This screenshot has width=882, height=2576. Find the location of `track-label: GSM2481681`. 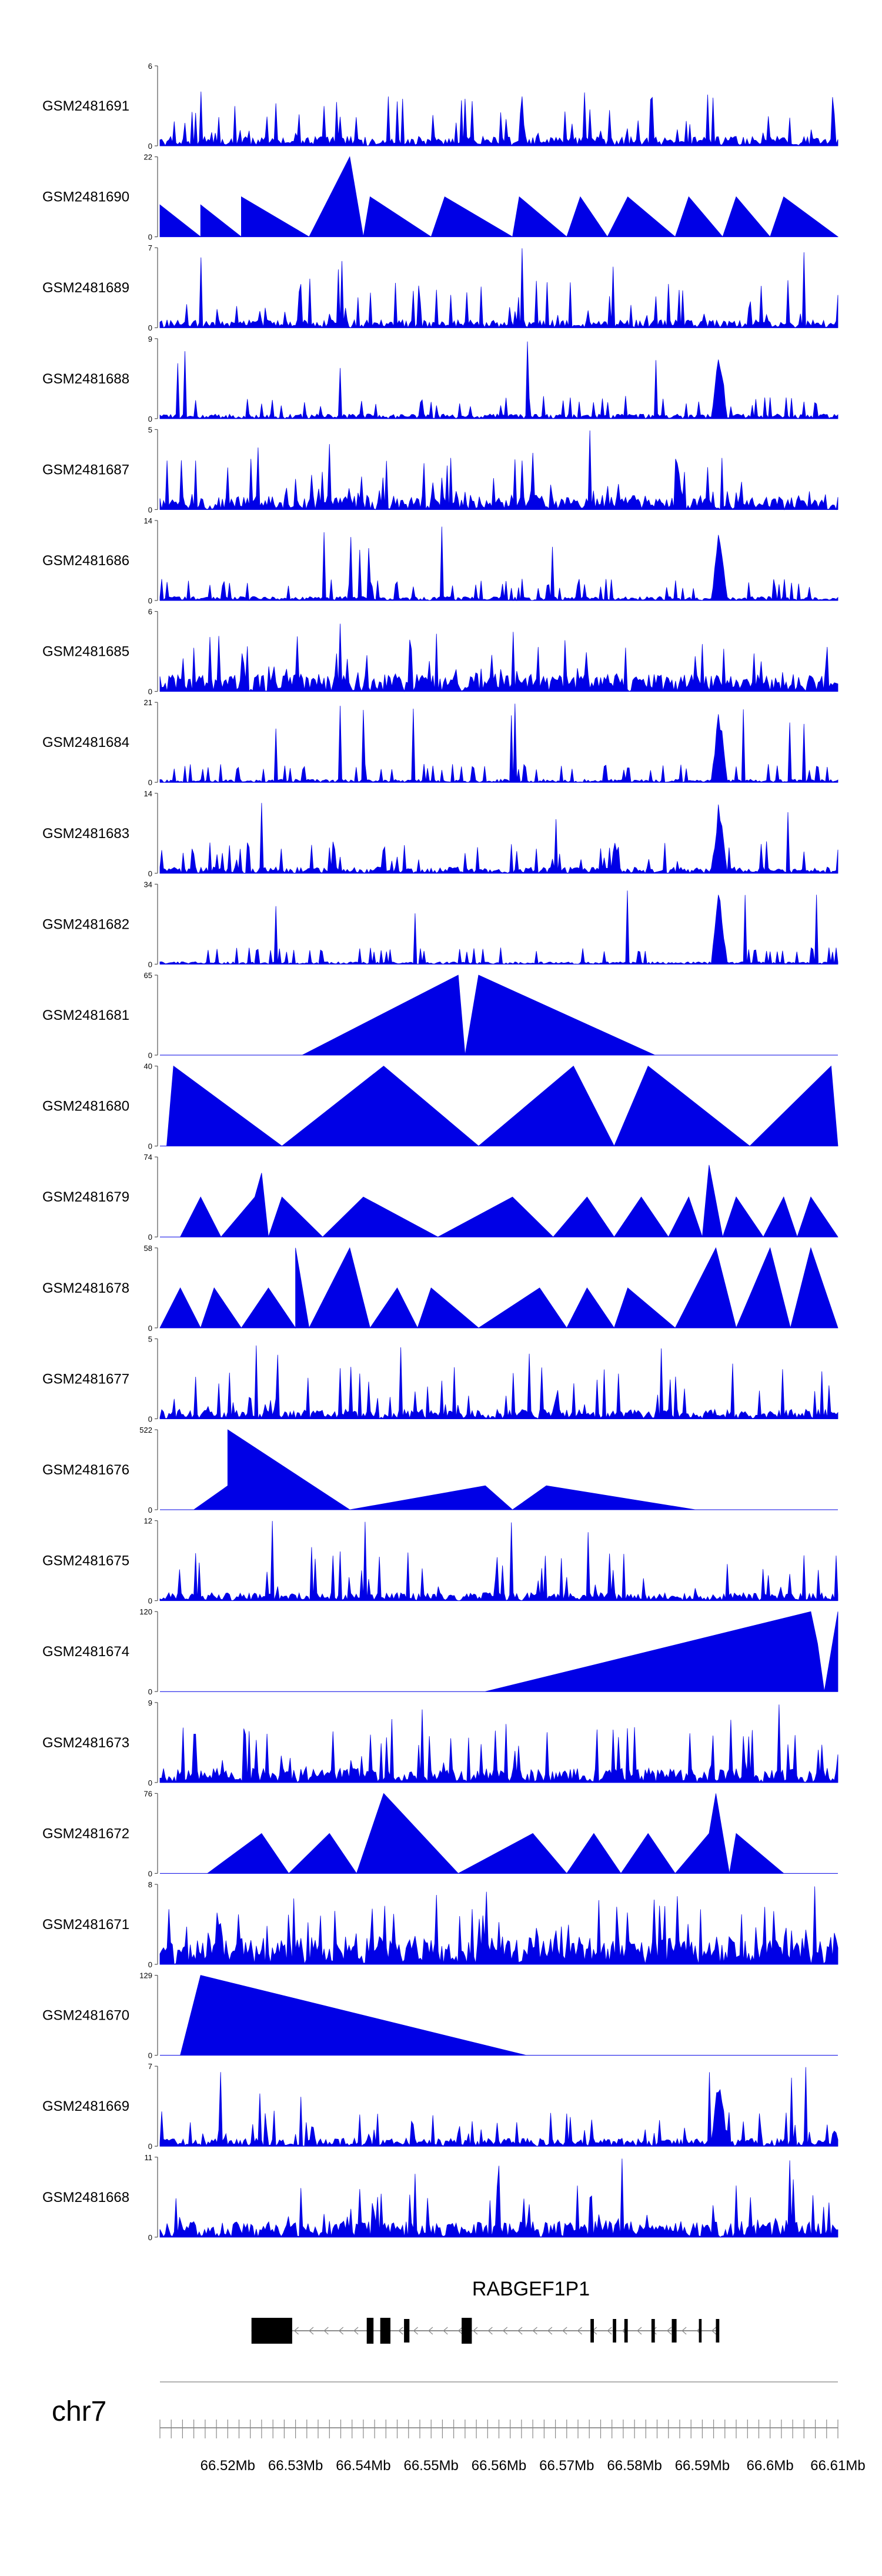

track-label: GSM2481681 is located at coordinates (85, 1015).